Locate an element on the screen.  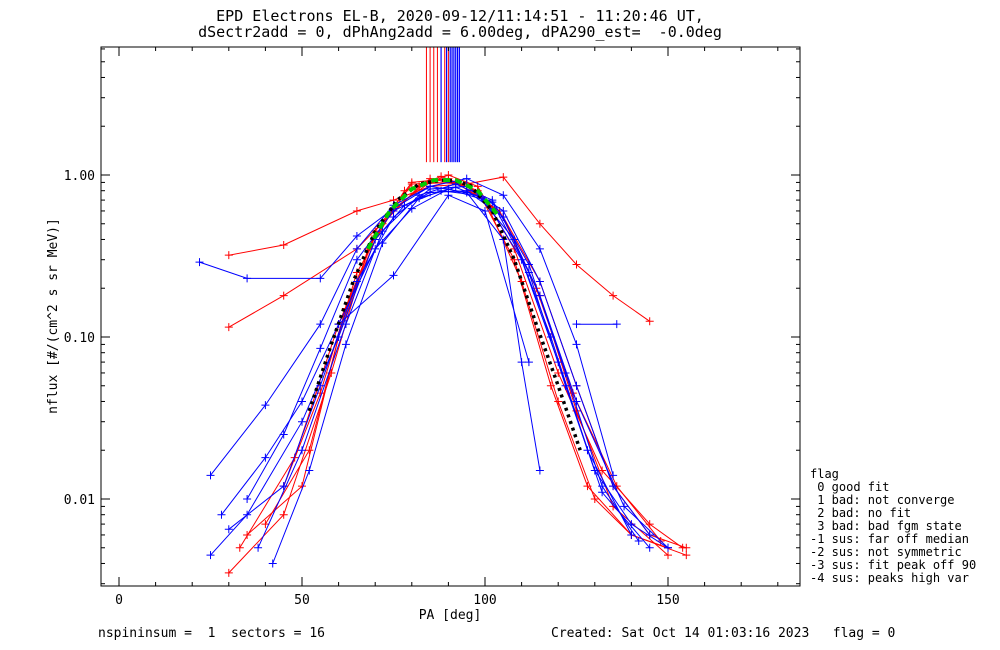
footer-spin-info: nspininsum = 1 sectors = 16 is located at coordinates (211, 633).